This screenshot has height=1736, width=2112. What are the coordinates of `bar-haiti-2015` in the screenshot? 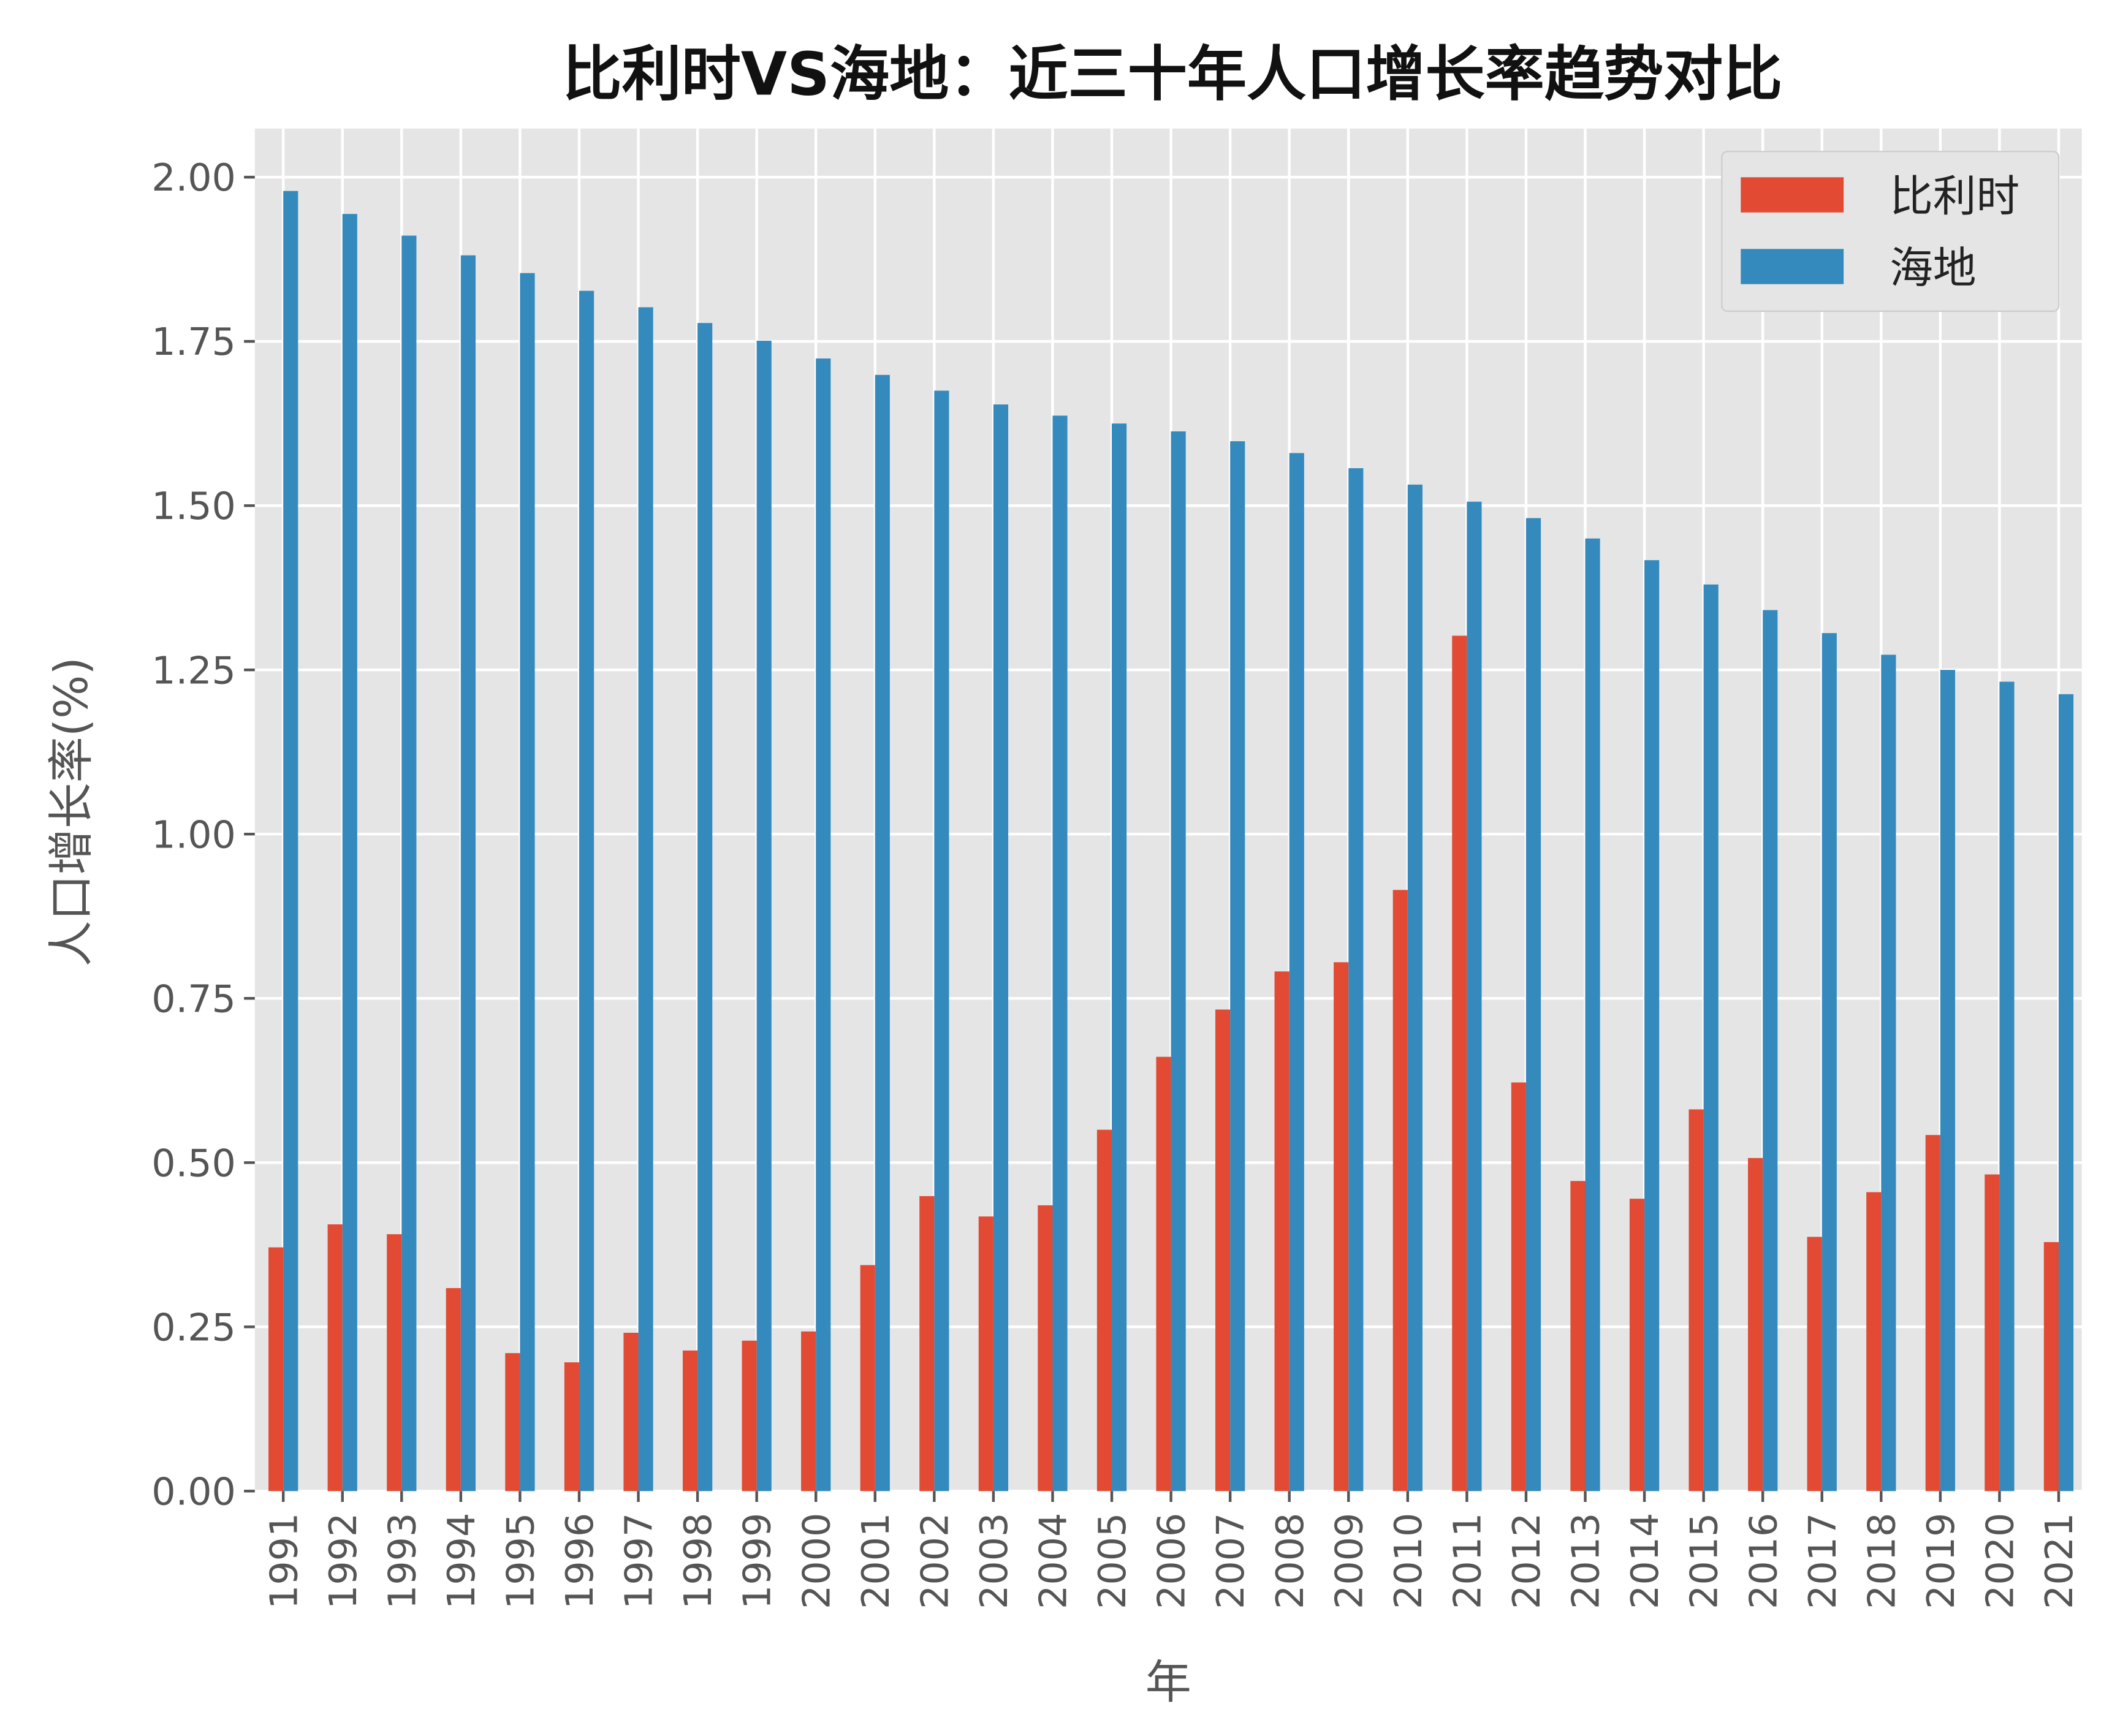 It's located at (1711, 1038).